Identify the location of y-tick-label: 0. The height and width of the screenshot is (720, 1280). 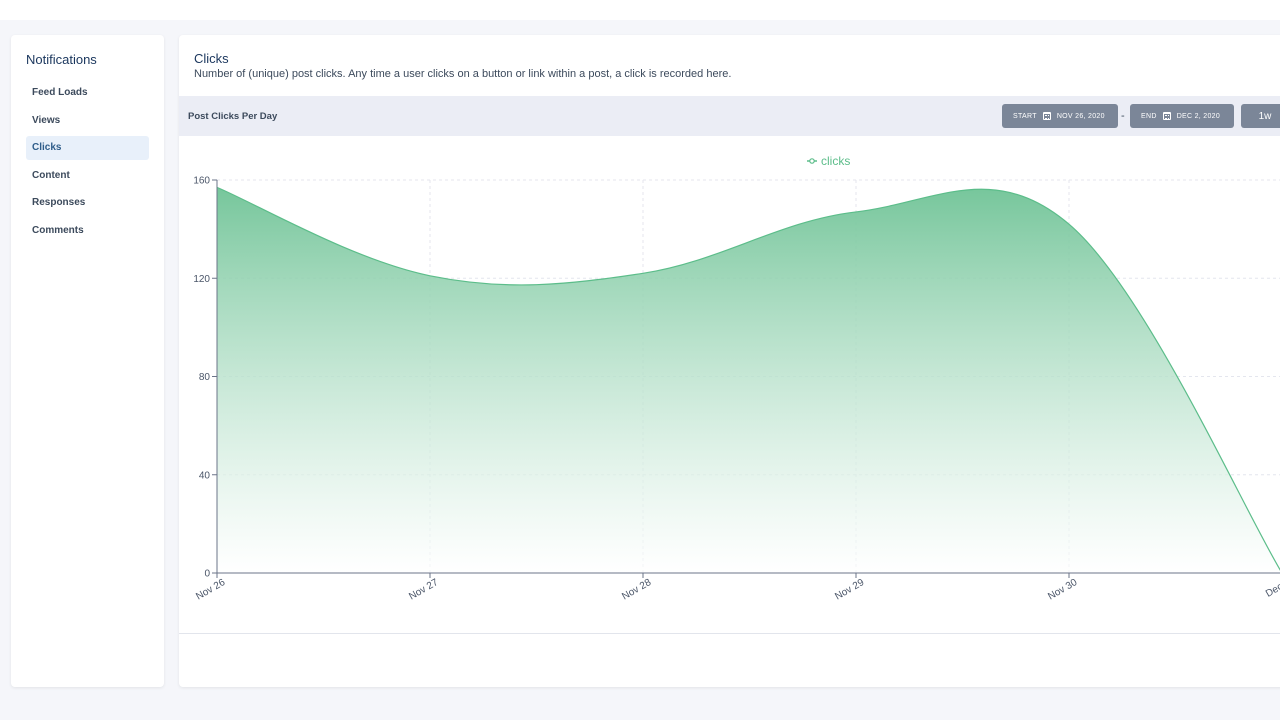
(207, 574).